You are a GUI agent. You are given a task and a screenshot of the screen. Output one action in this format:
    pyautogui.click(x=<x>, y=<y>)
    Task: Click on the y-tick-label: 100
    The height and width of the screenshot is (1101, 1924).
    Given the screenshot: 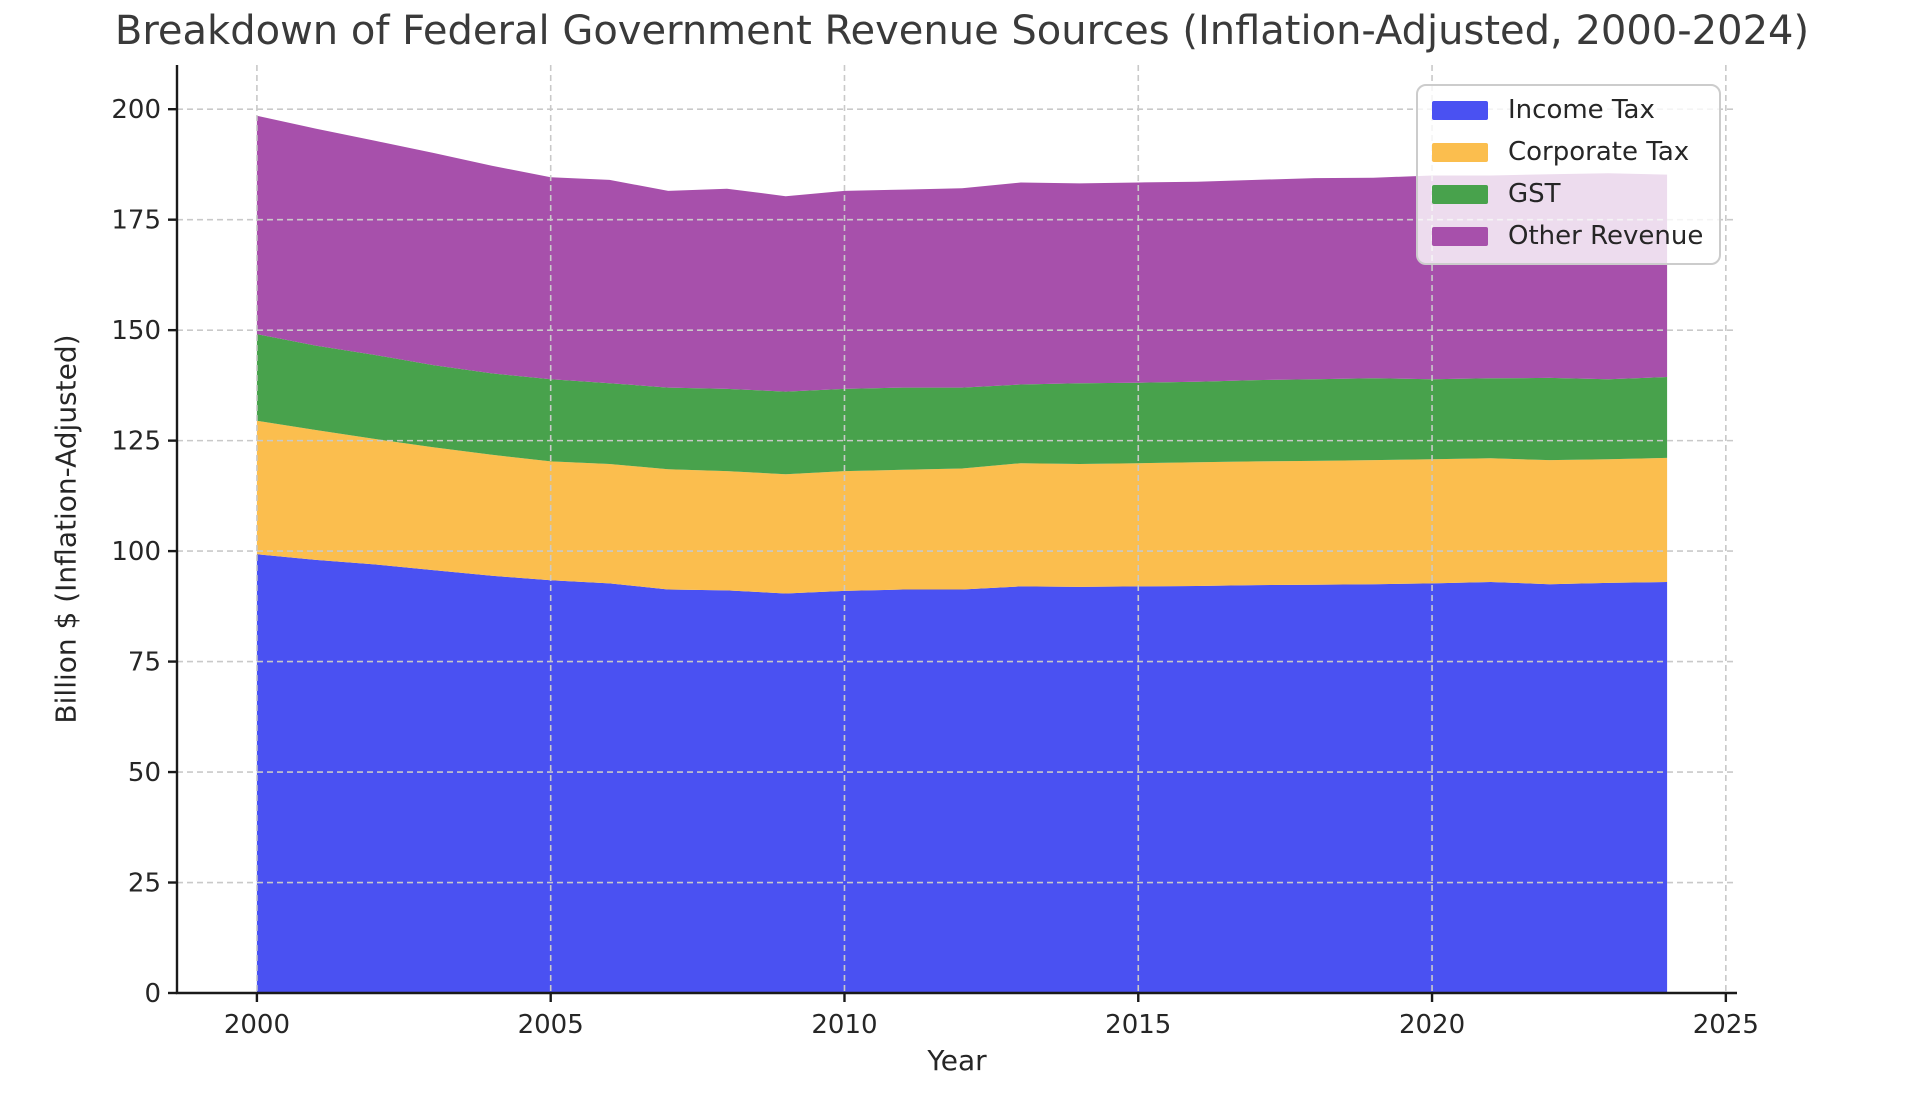 What is the action you would take?
    pyautogui.click(x=136, y=552)
    